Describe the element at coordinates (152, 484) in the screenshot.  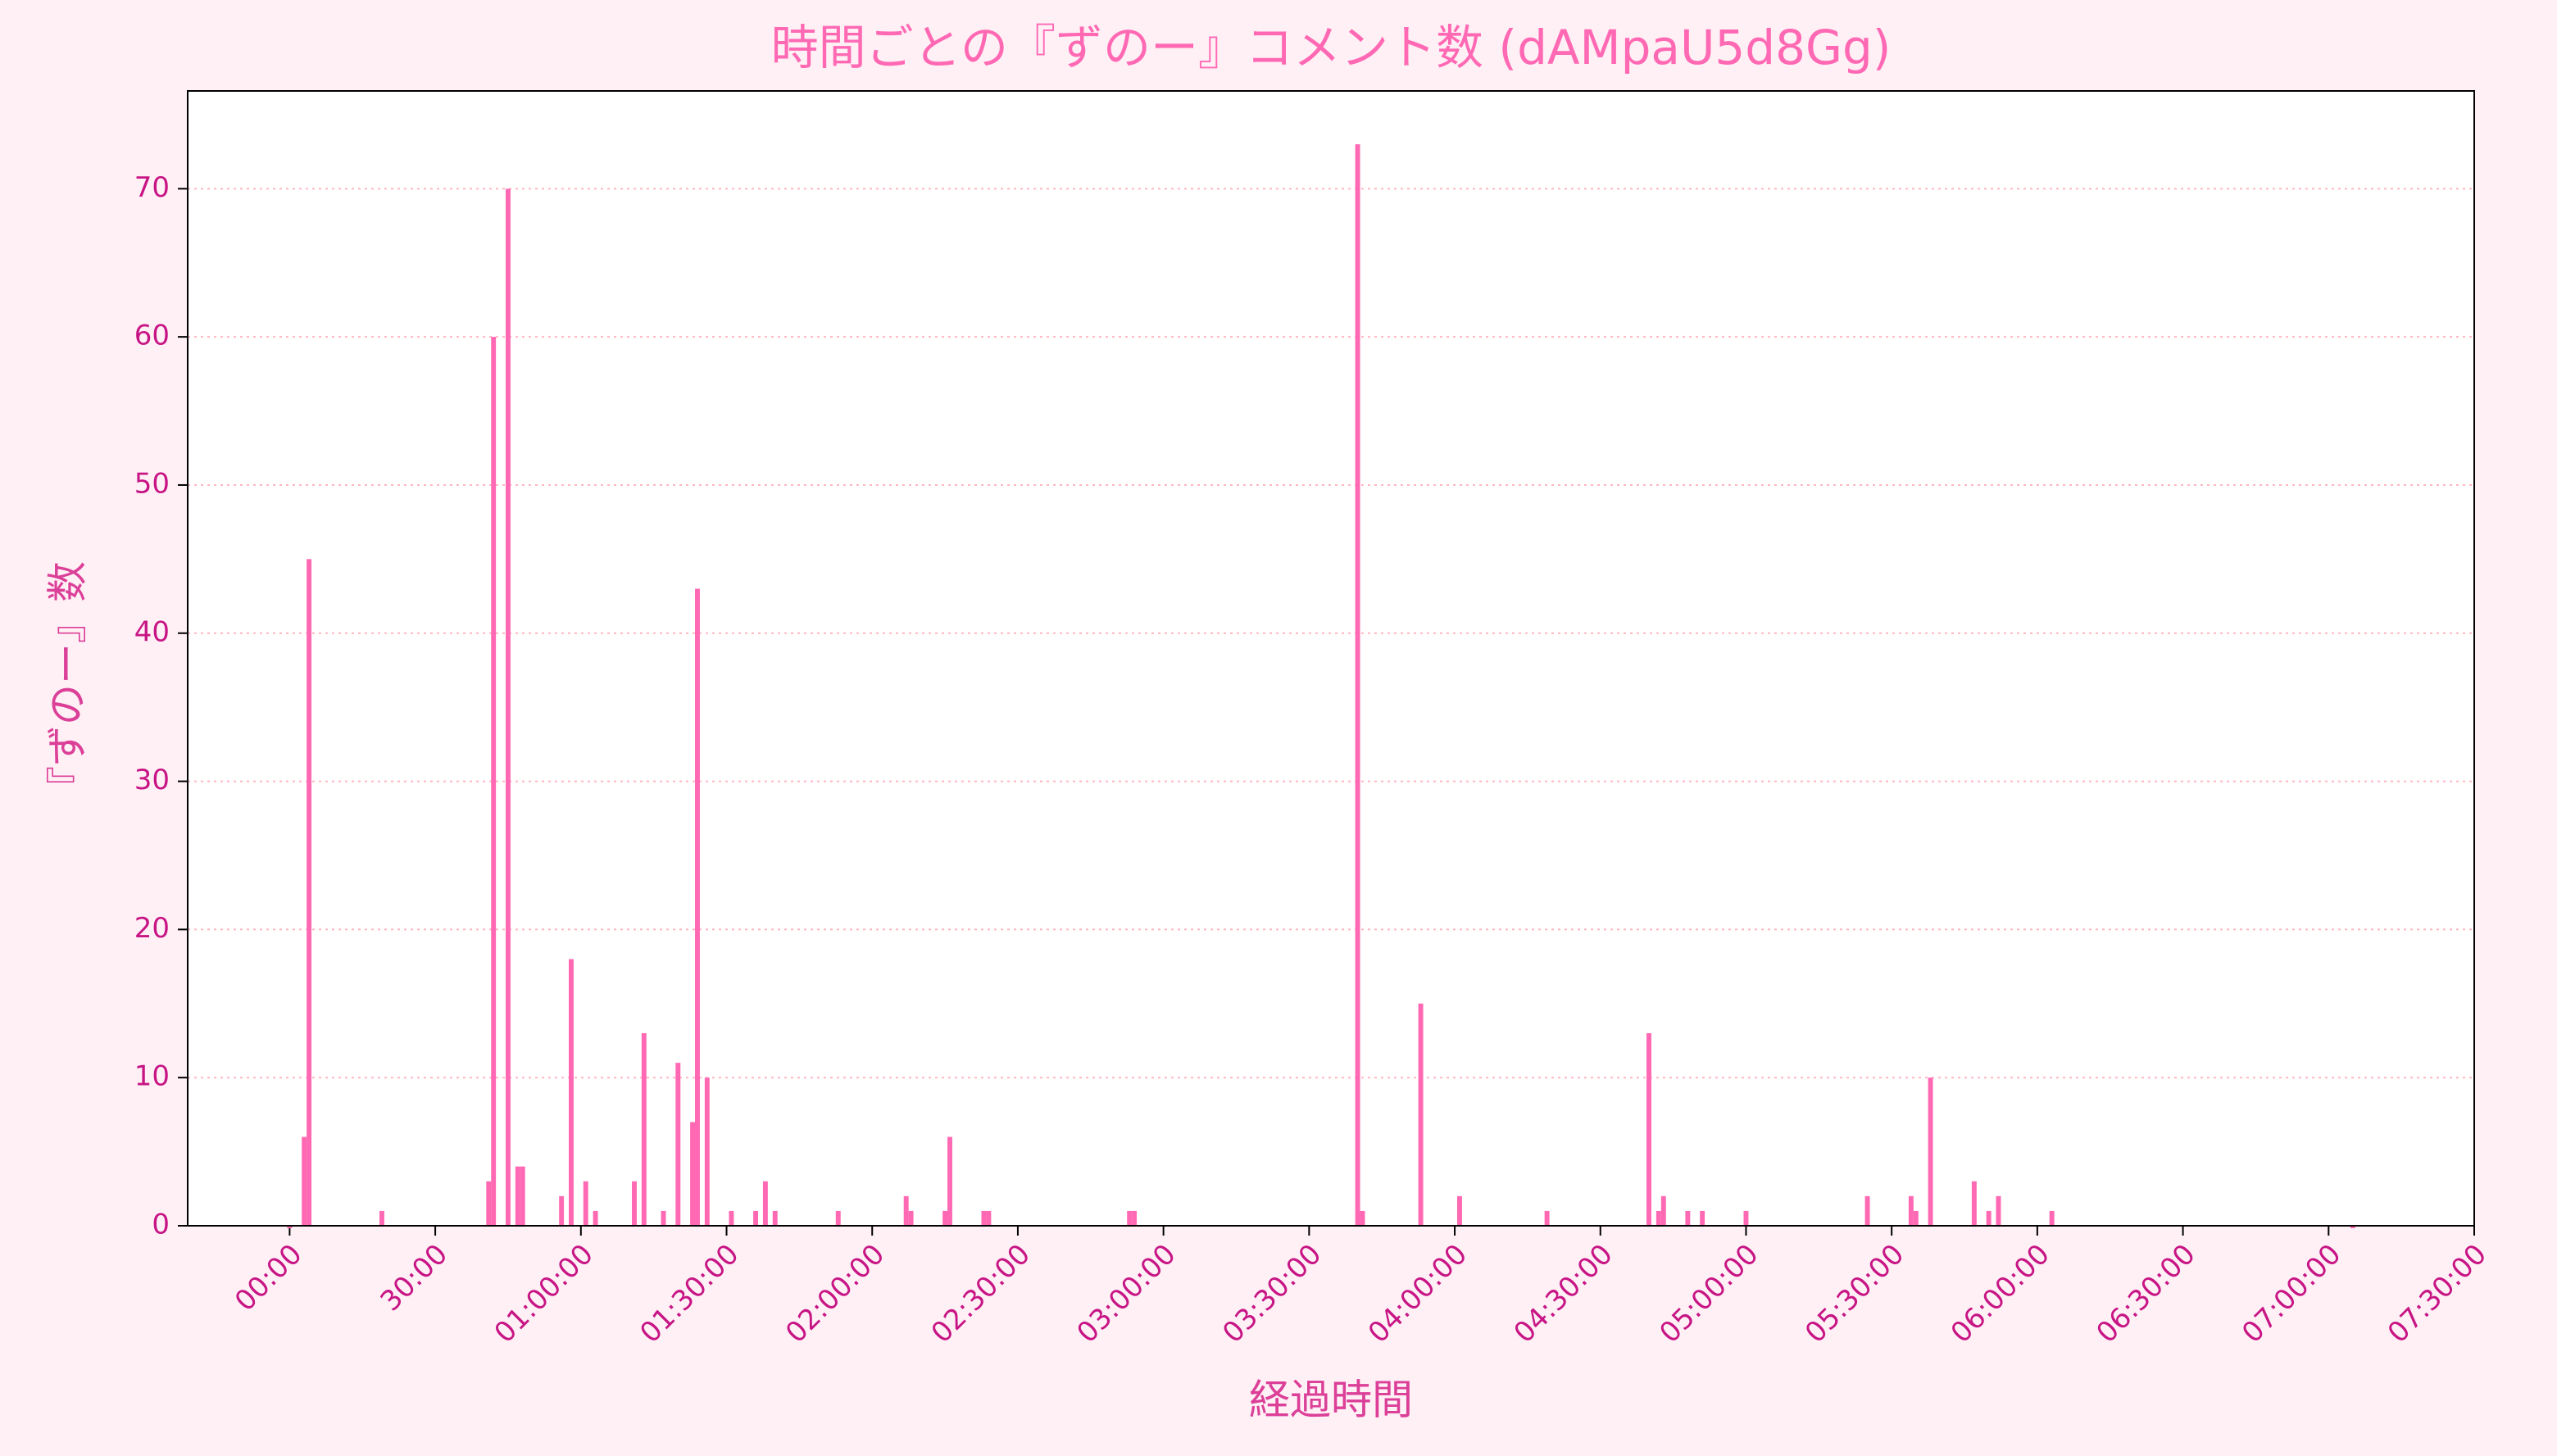
I see `y-tick-label: 50` at that location.